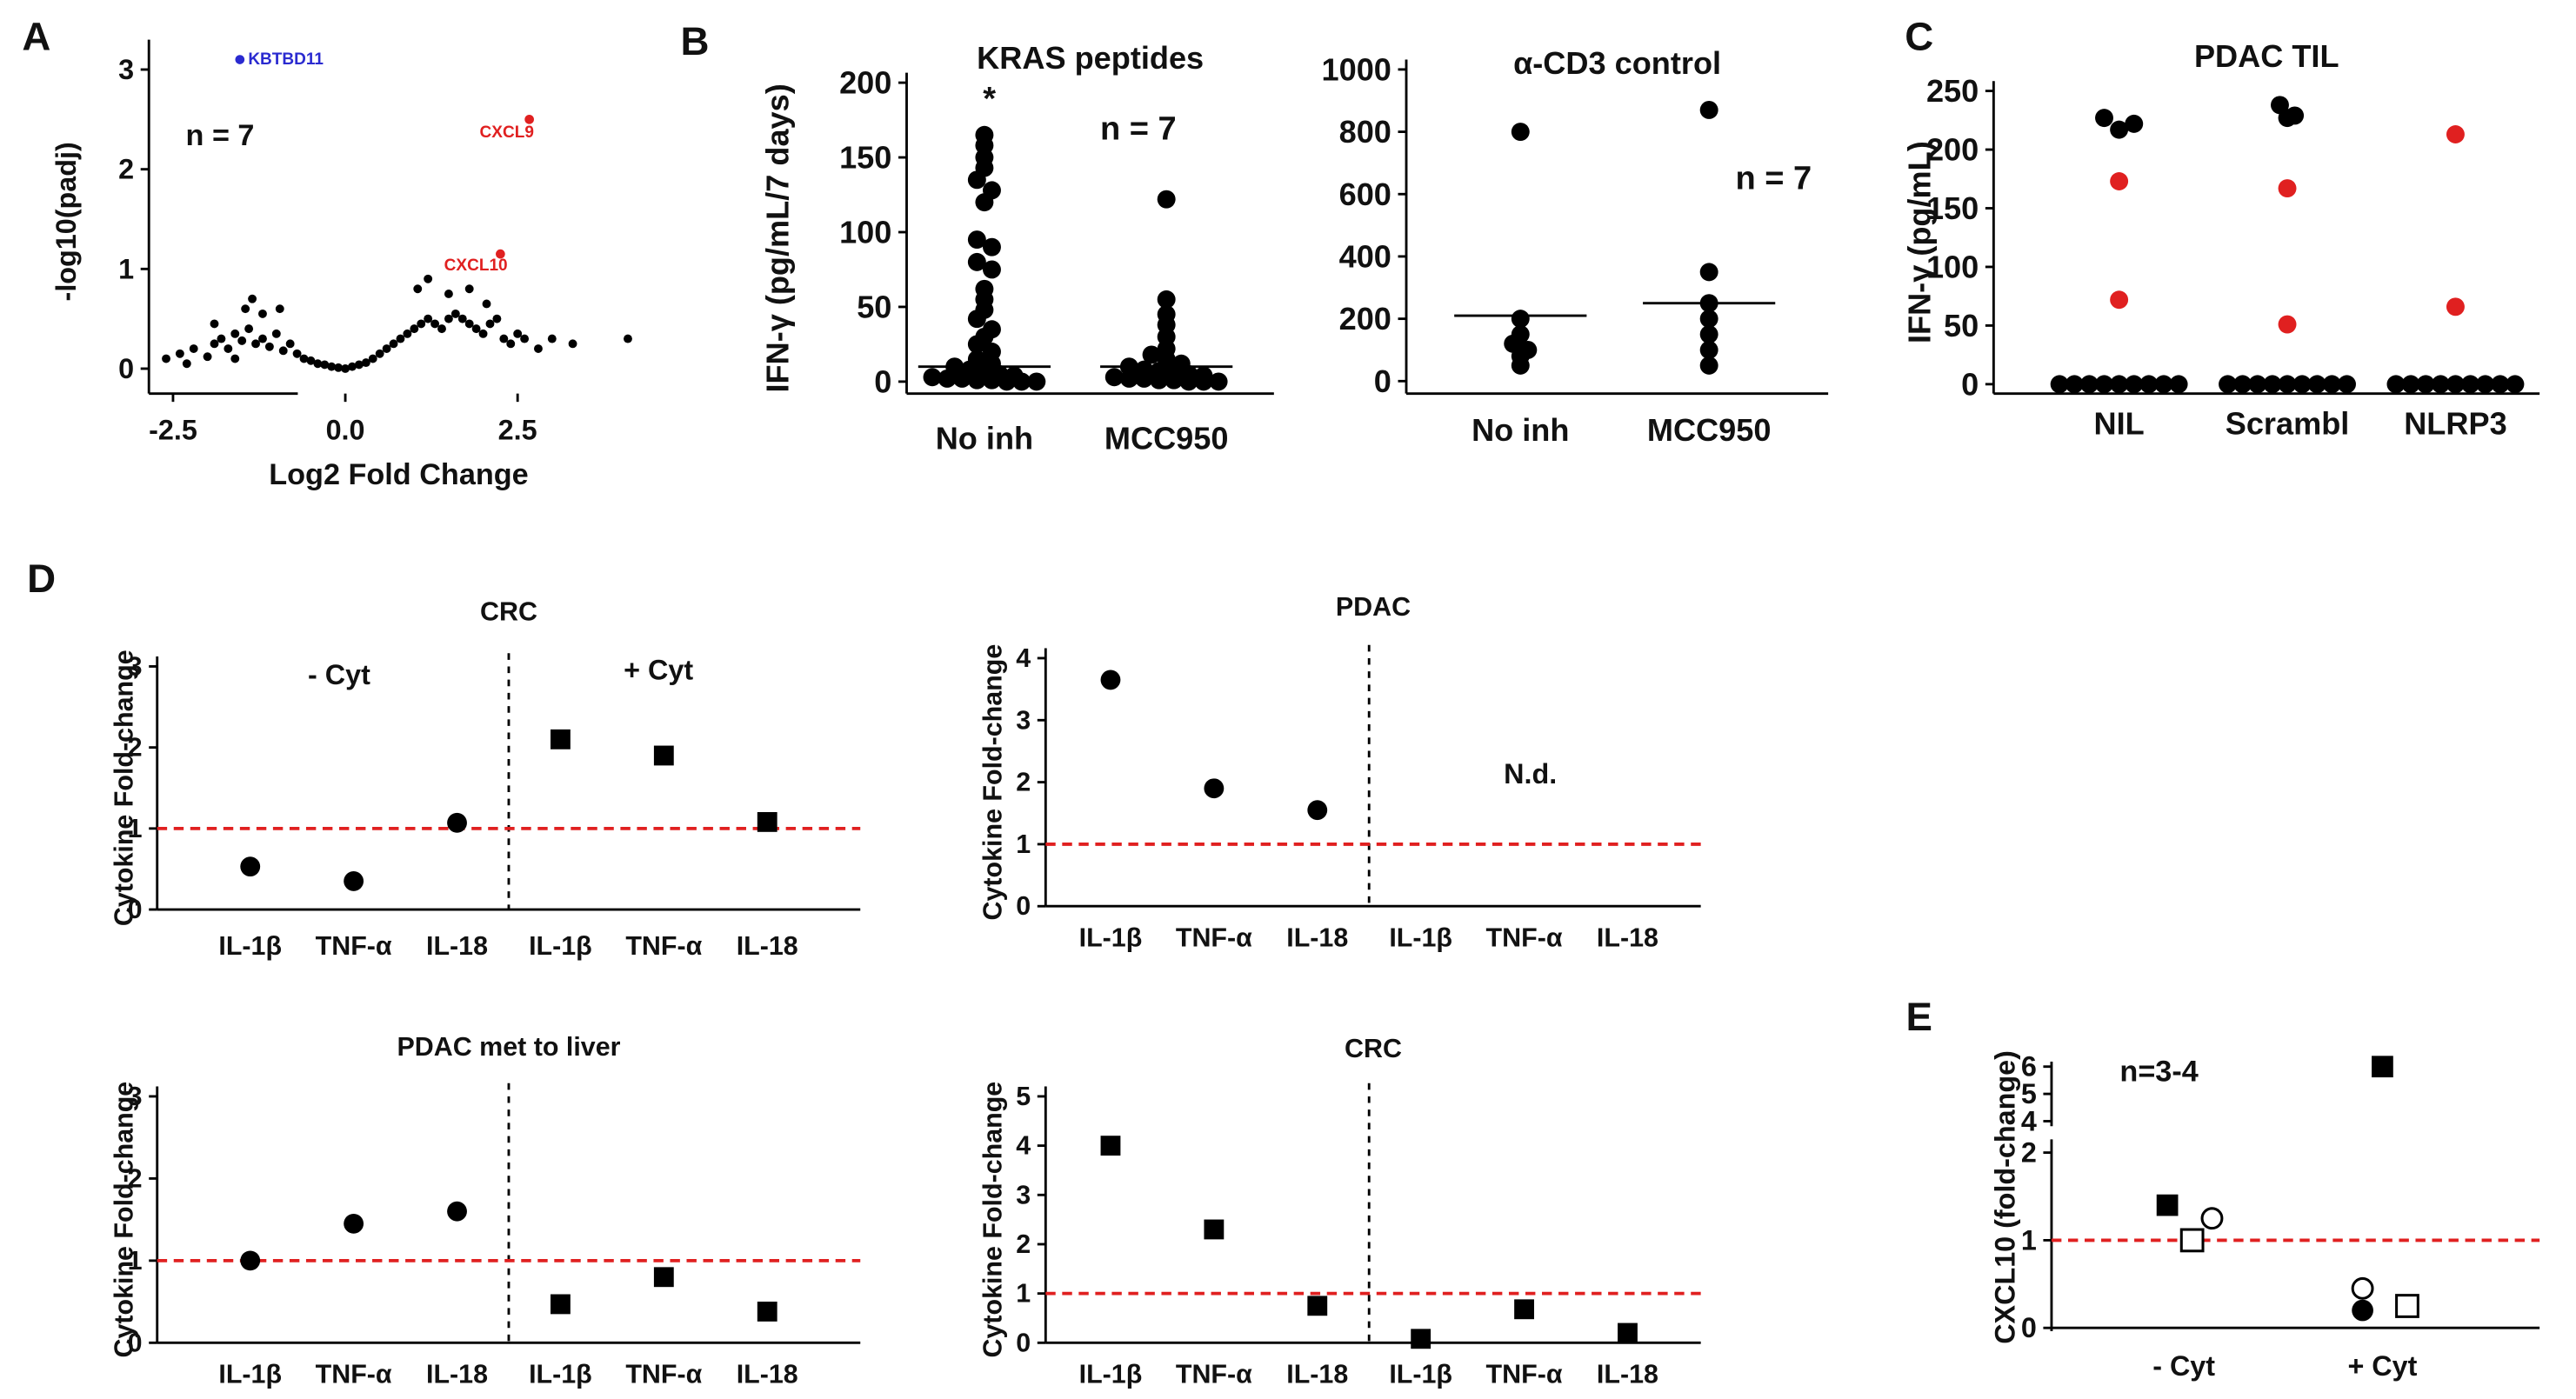 The image size is (2576, 1399). I want to click on panel-label: E, so click(1919, 1017).